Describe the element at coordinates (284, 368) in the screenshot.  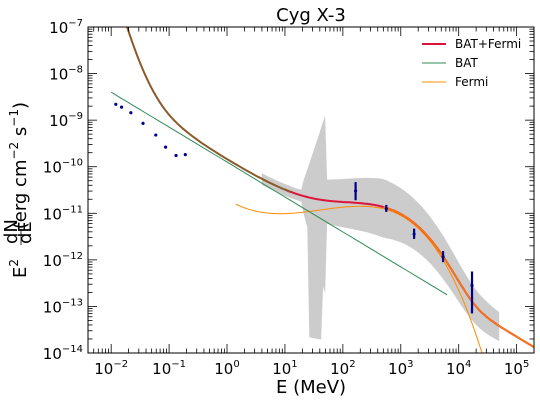
I see `x-tick-label: 10¹` at that location.